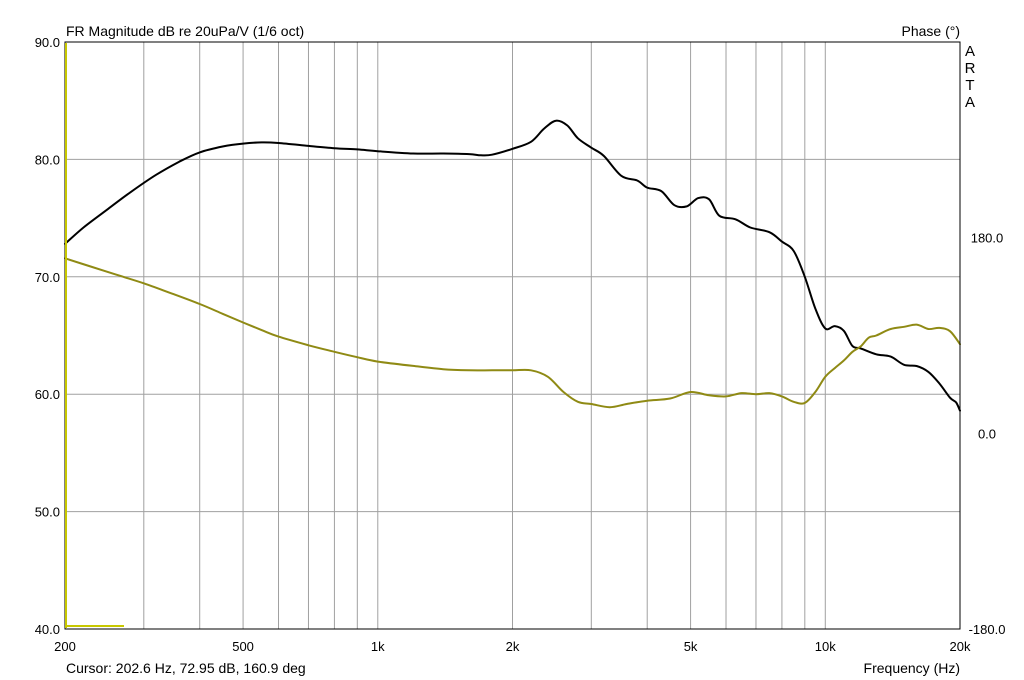  Describe the element at coordinates (911, 668) in the screenshot. I see `x-axis-label: Frequency (Hz)` at that location.